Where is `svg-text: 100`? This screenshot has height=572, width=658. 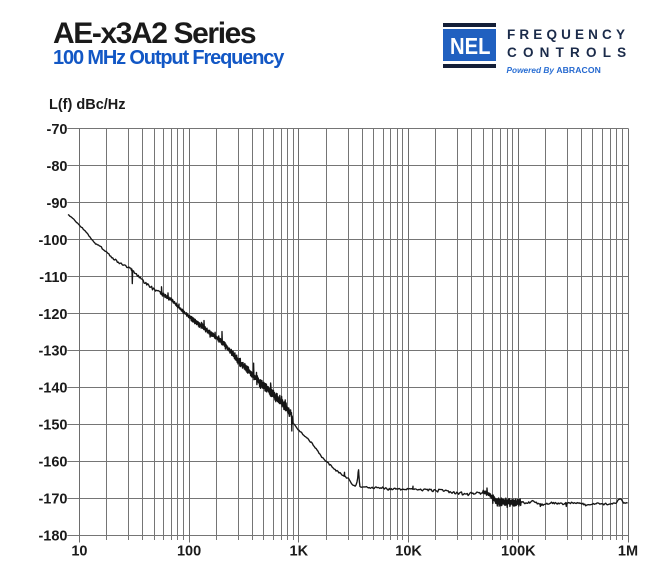 svg-text: 100 is located at coordinates (189, 552).